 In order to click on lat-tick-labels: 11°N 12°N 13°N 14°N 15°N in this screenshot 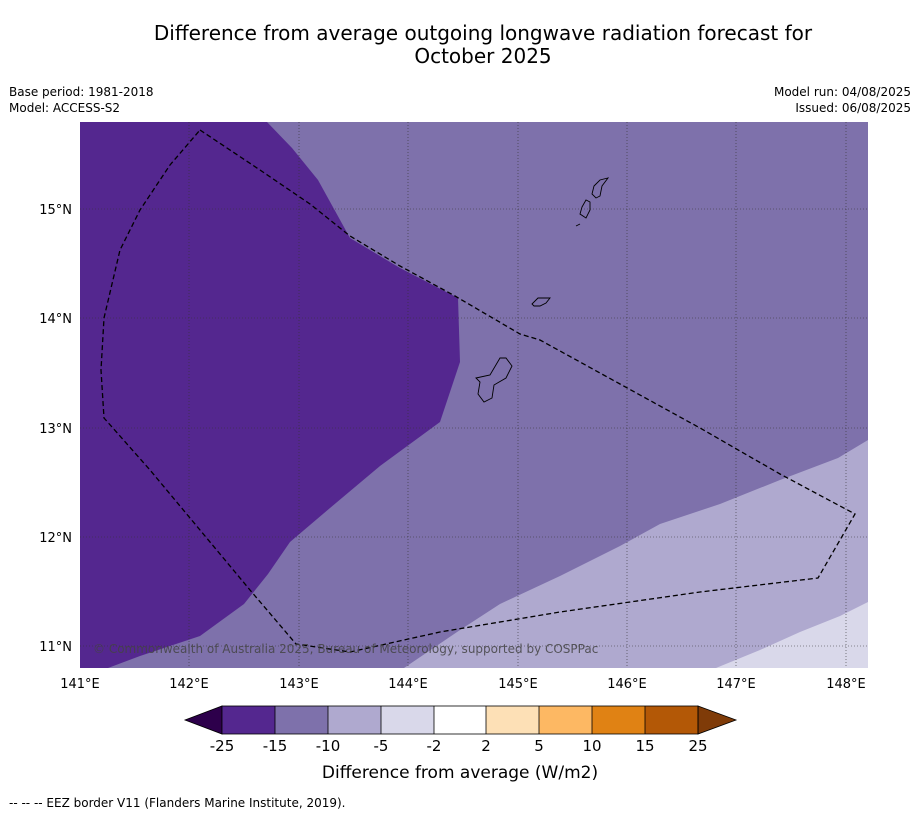, I will do `click(55, 429)`.